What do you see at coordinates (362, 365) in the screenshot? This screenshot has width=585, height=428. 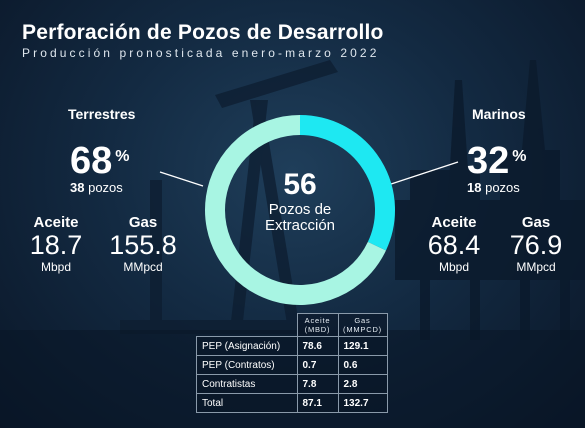 I see `row-gas: 0.6` at bounding box center [362, 365].